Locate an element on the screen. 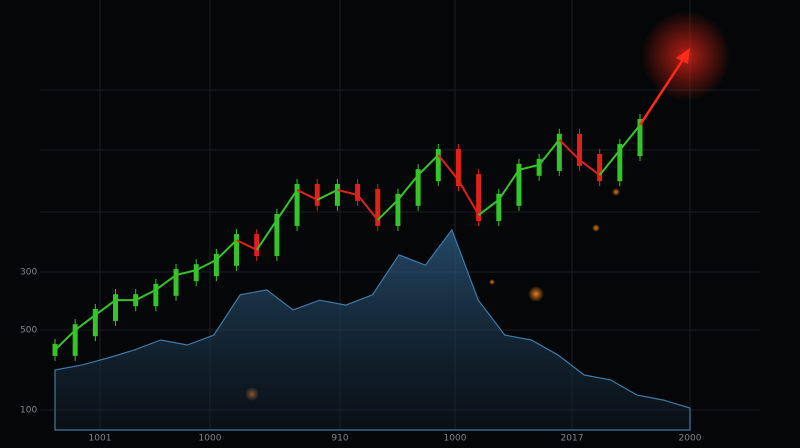  y-tick-label: 100 is located at coordinates (28, 411).